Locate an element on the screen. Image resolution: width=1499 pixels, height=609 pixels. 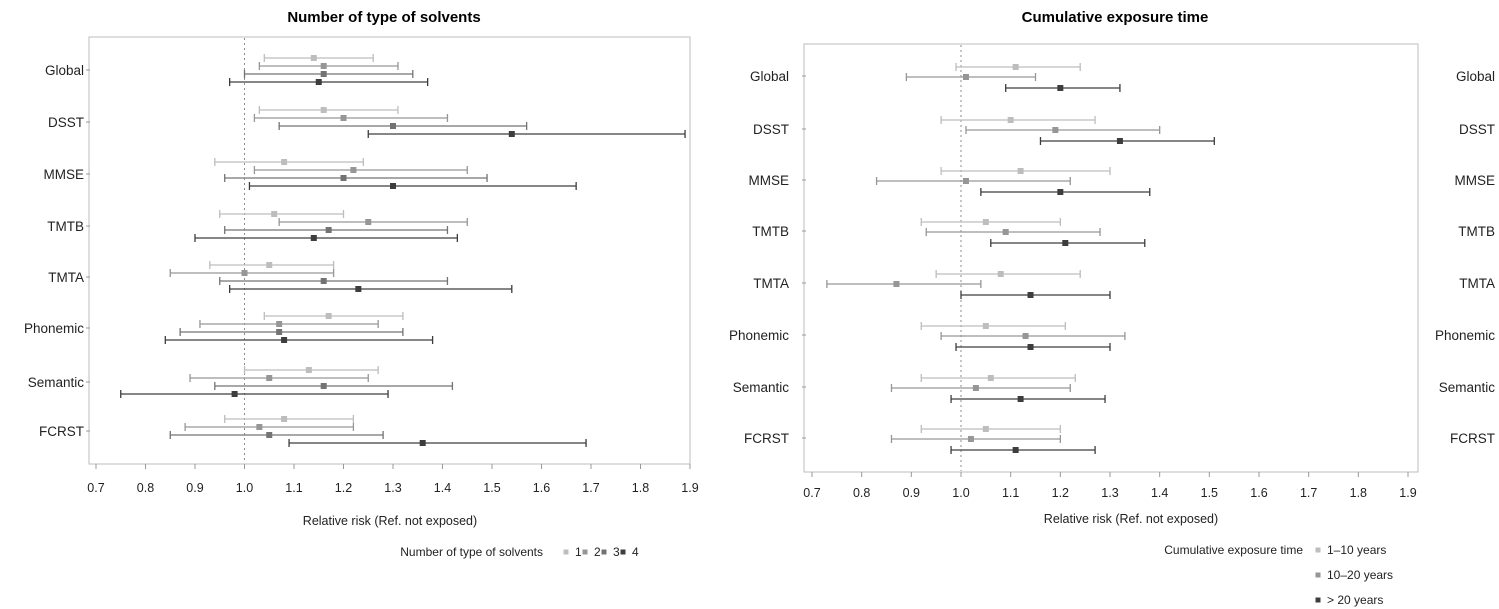
legend-item-3: 3 is located at coordinates (610, 552).